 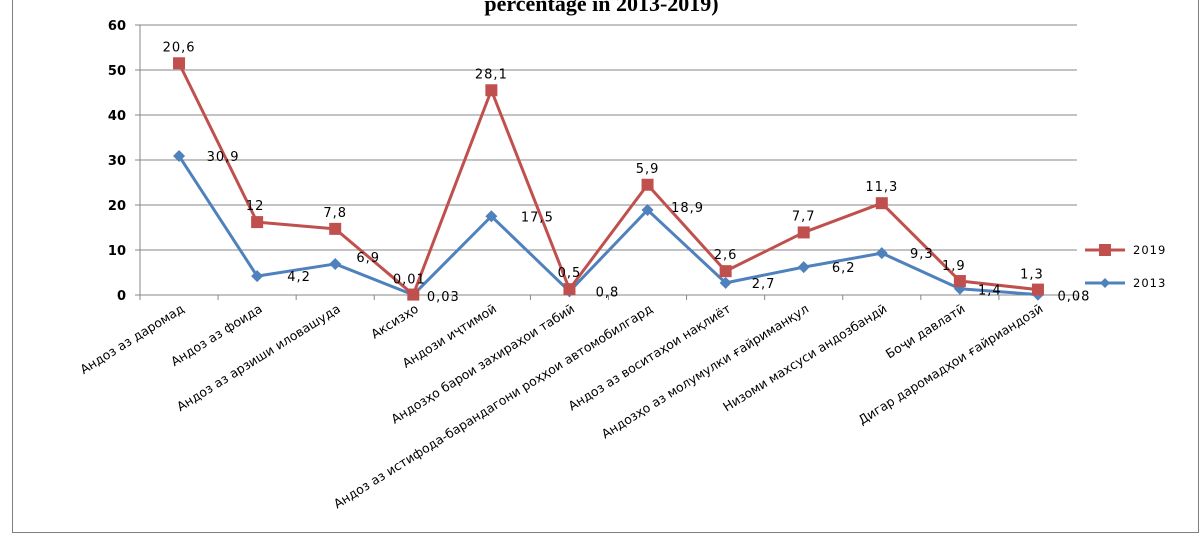 I want to click on y-tick-label: 40, so click(x=117, y=116).